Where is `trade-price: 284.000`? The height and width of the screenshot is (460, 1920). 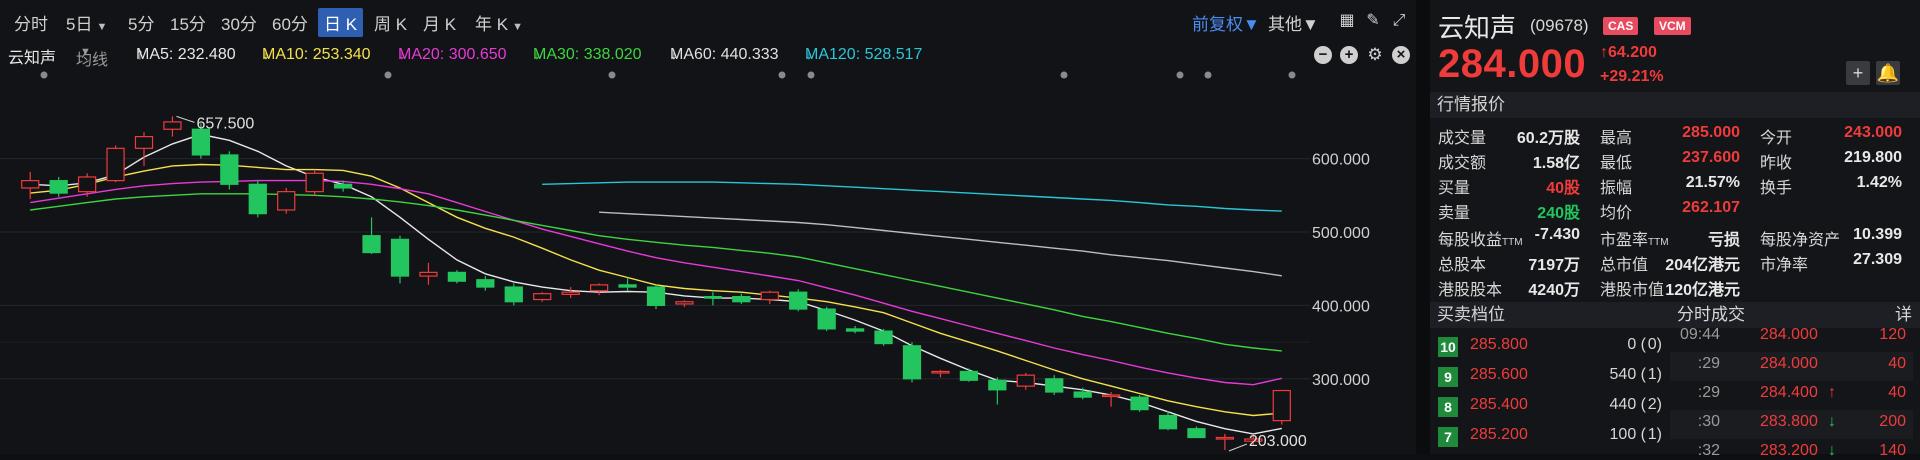
trade-price: 284.000 is located at coordinates (1789, 334).